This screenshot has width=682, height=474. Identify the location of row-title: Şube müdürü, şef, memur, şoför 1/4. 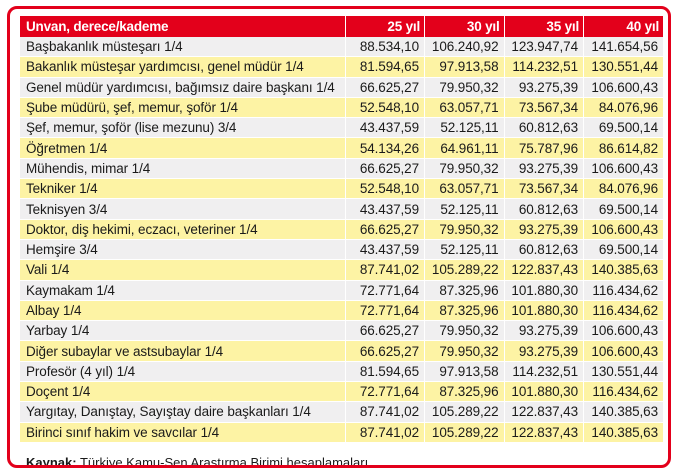
(183, 108).